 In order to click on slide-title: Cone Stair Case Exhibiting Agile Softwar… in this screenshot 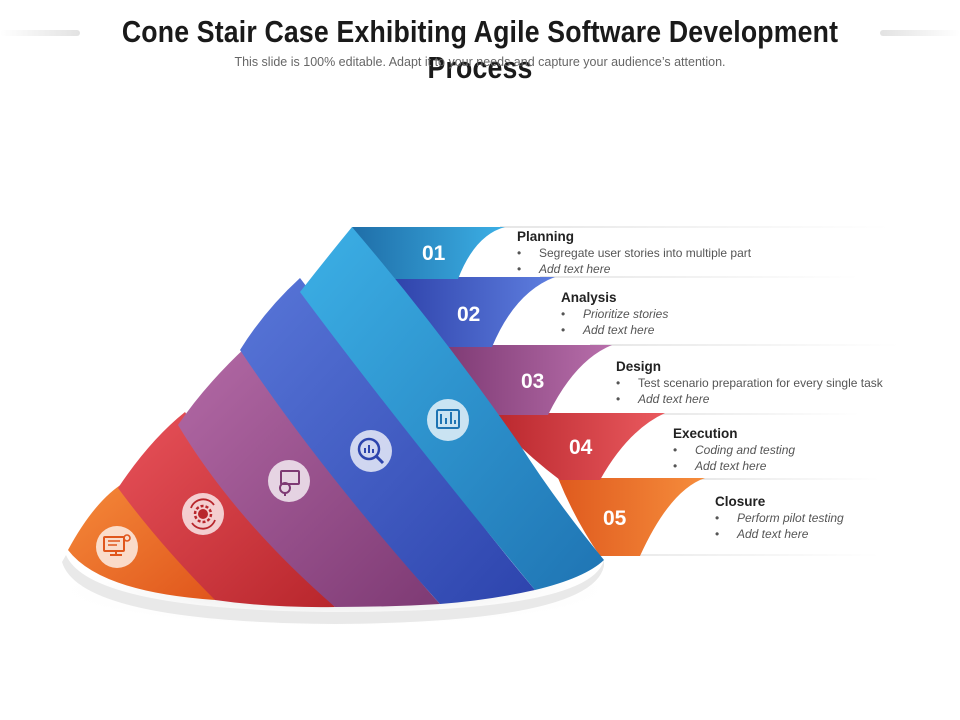, I will do `click(480, 49)`.